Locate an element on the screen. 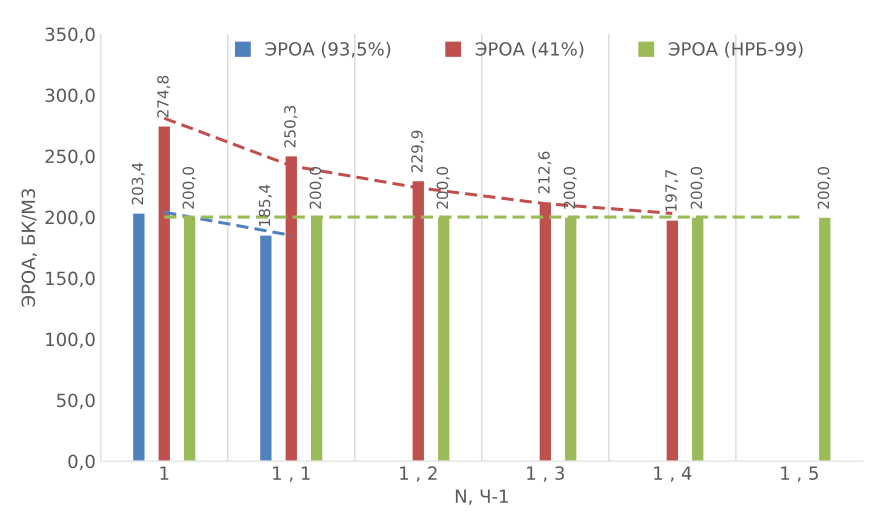 This screenshot has width=876, height=524. y-tick-label: 0,0 is located at coordinates (81, 462).